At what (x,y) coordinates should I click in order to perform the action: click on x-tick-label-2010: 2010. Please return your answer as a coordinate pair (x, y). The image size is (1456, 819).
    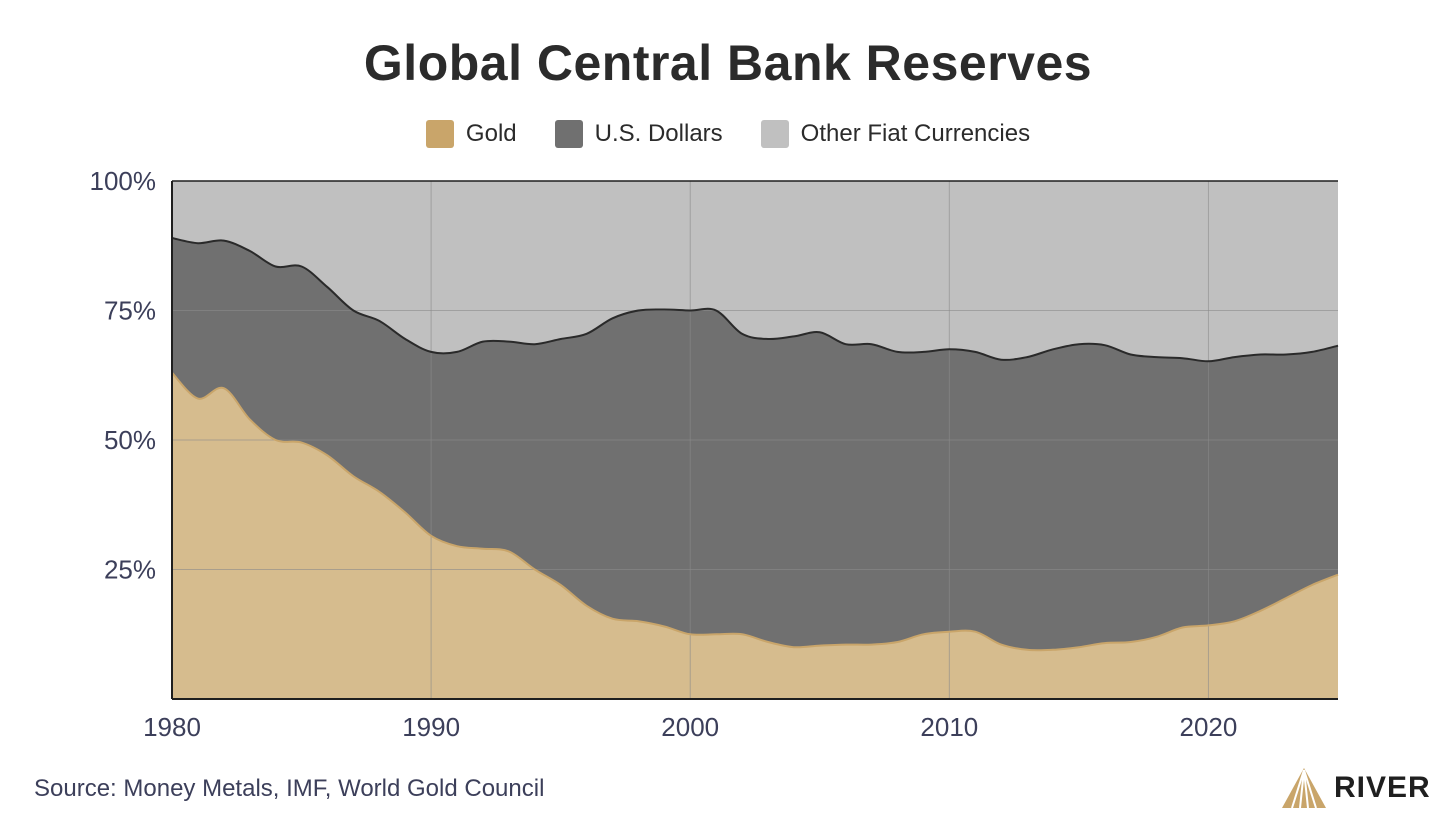
    Looking at the image, I should click on (949, 727).